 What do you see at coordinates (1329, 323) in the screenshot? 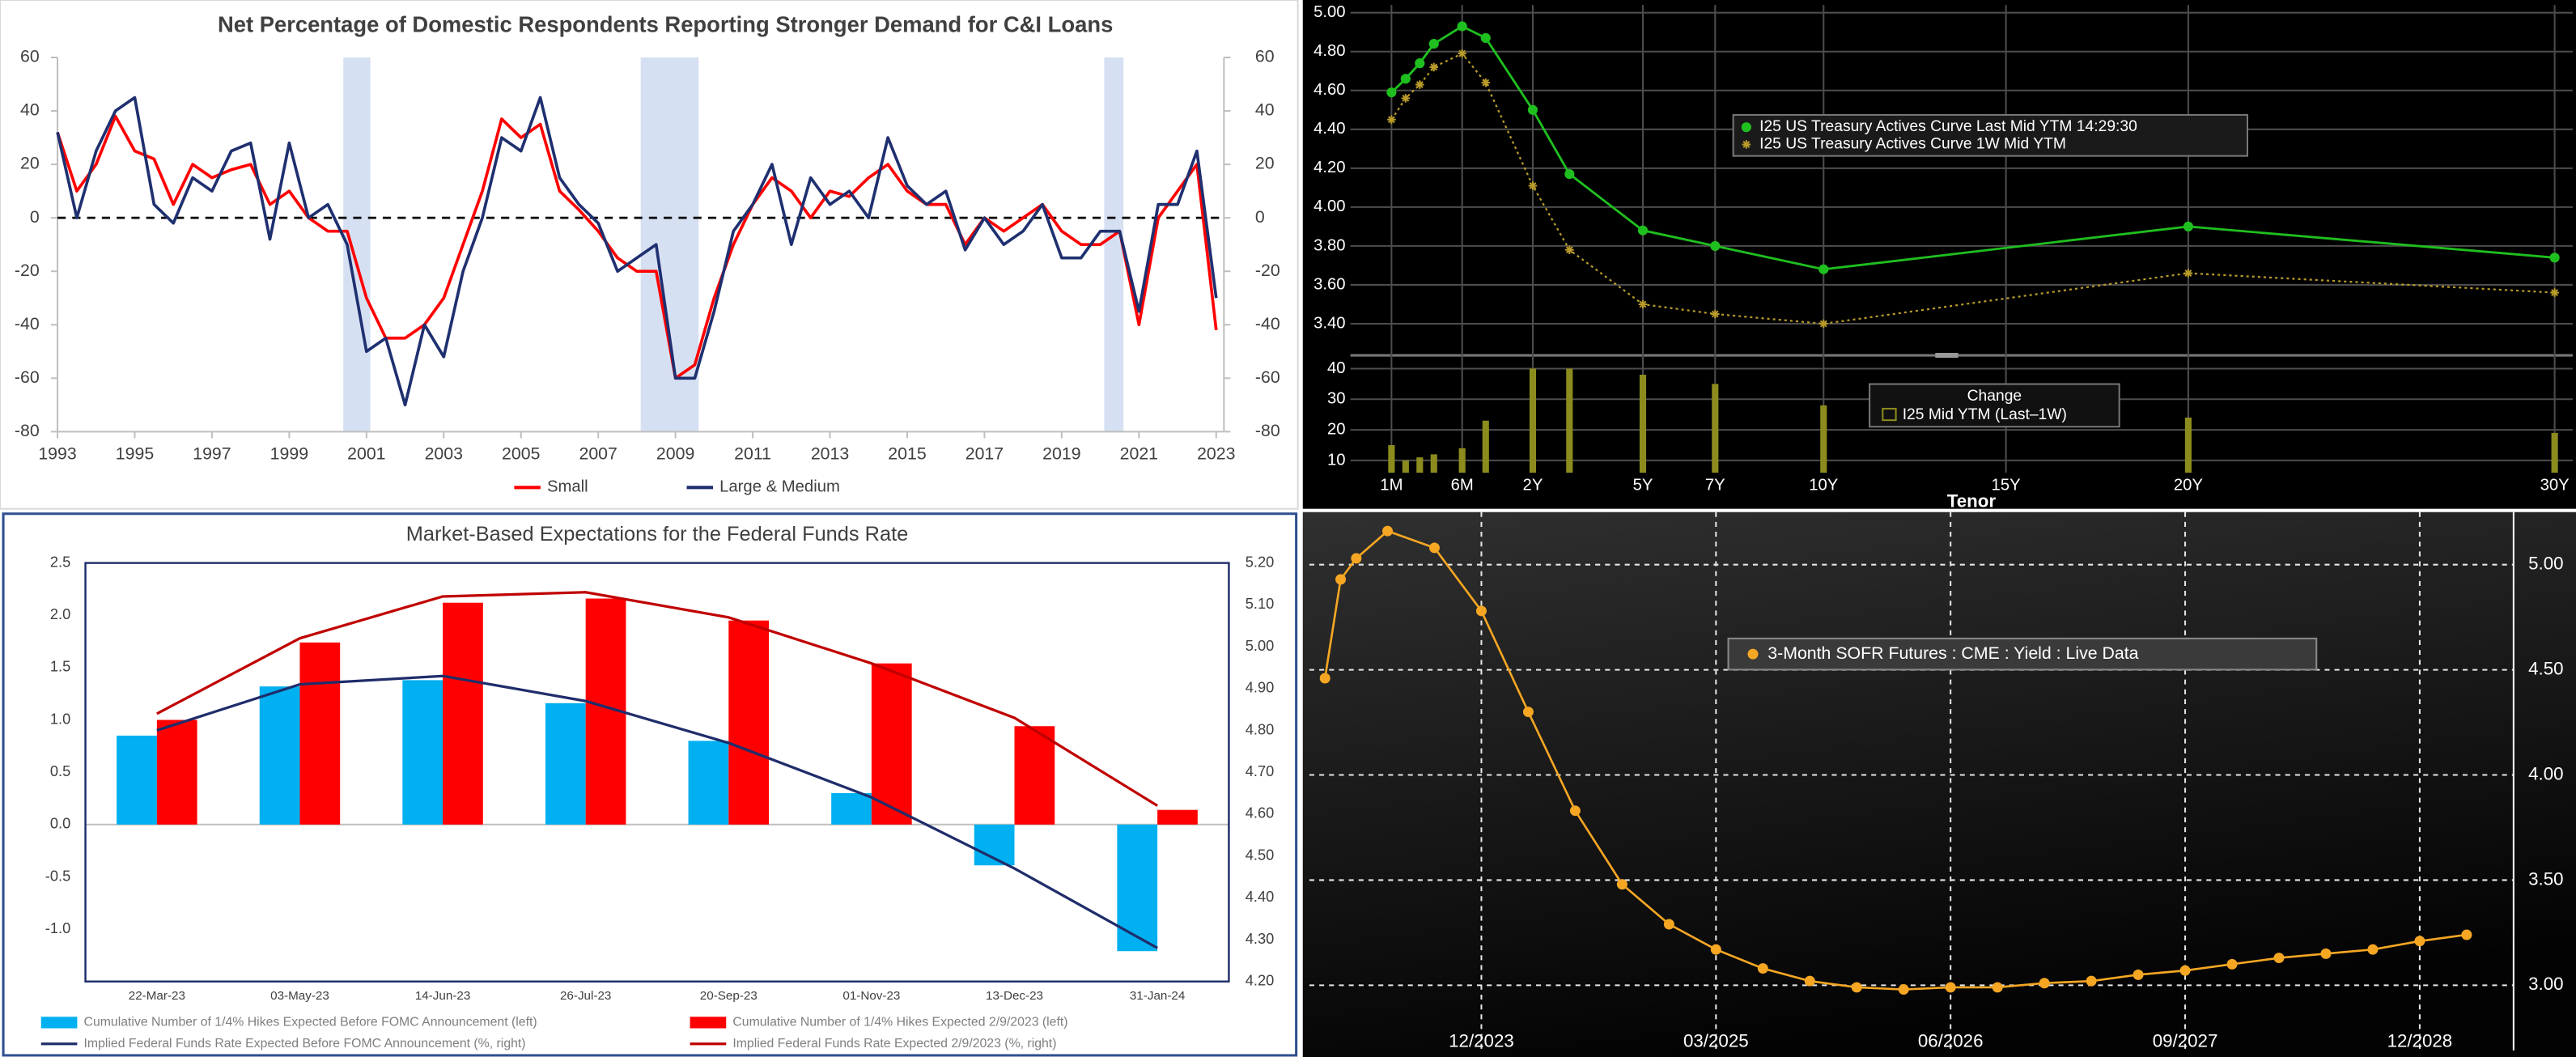
I see `y-tick-label: 3.40` at bounding box center [1329, 323].